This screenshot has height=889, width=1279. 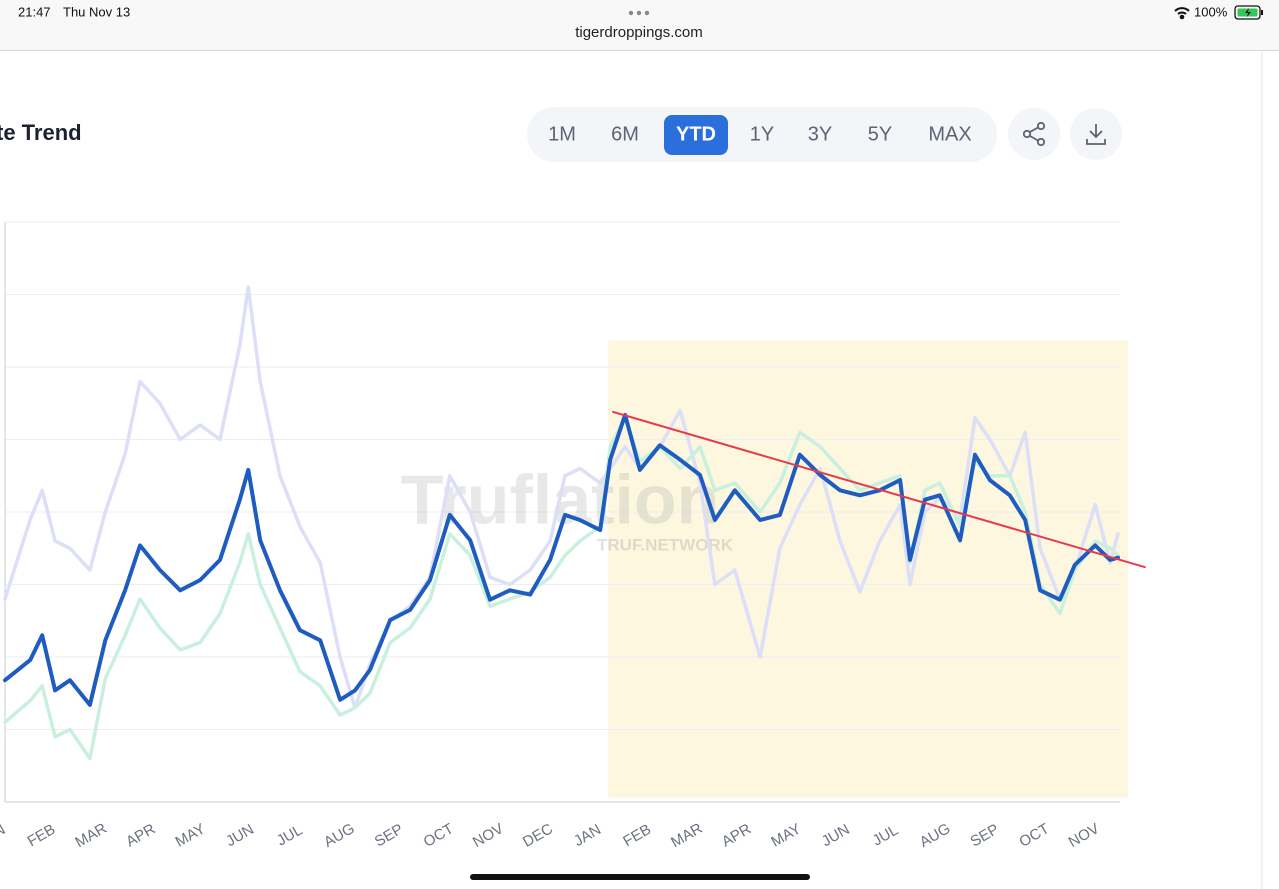 What do you see at coordinates (640, 877) in the screenshot?
I see `home-indicator` at bounding box center [640, 877].